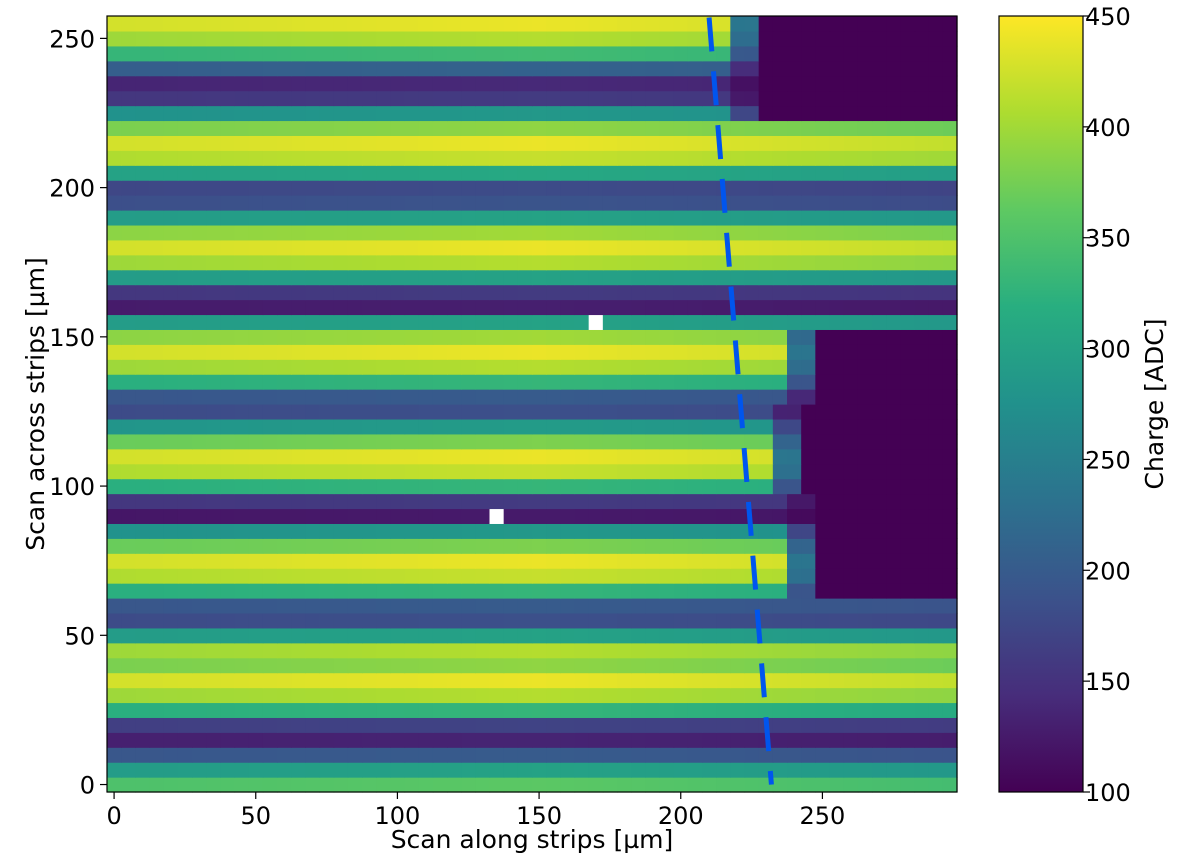 The image size is (1183, 868). Describe the element at coordinates (740, 401) in the screenshot. I see `dashed-edge-line` at that location.